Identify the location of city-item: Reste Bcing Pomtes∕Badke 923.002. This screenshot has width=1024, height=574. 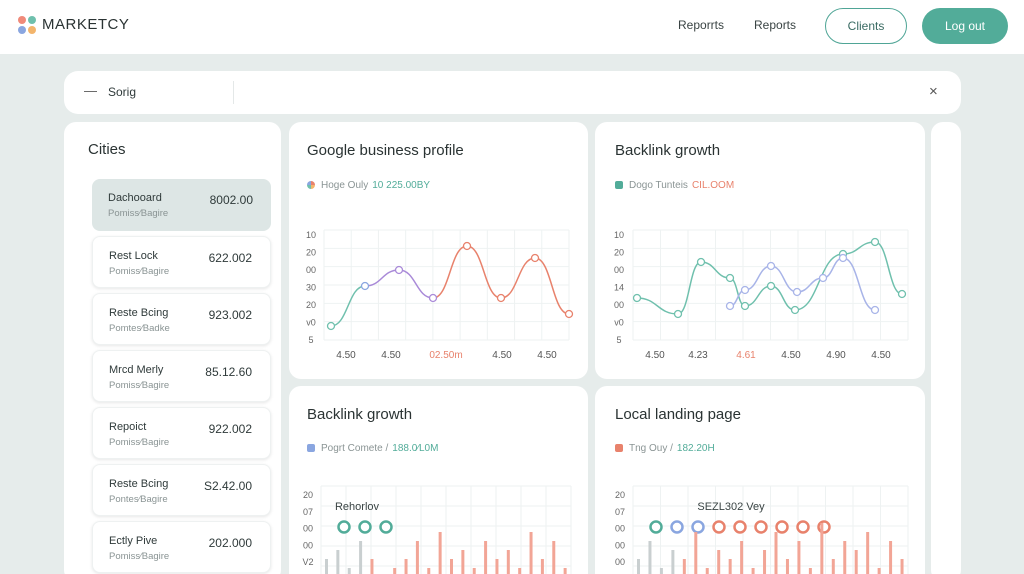
(181, 319).